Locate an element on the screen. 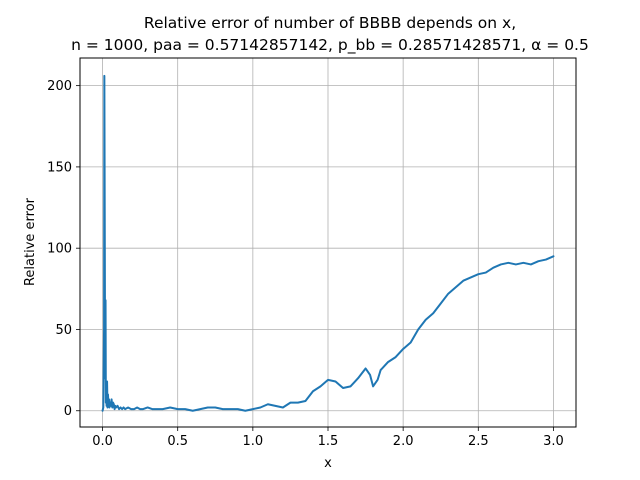  x-tick-label: 2.5 is located at coordinates (478, 441).